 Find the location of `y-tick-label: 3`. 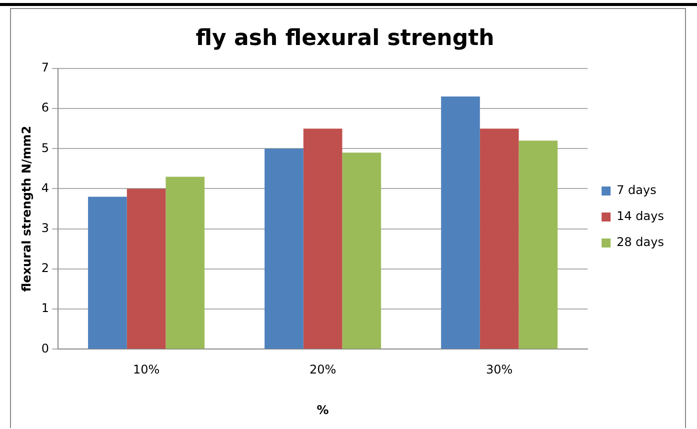

y-tick-label: 3 is located at coordinates (45, 227).